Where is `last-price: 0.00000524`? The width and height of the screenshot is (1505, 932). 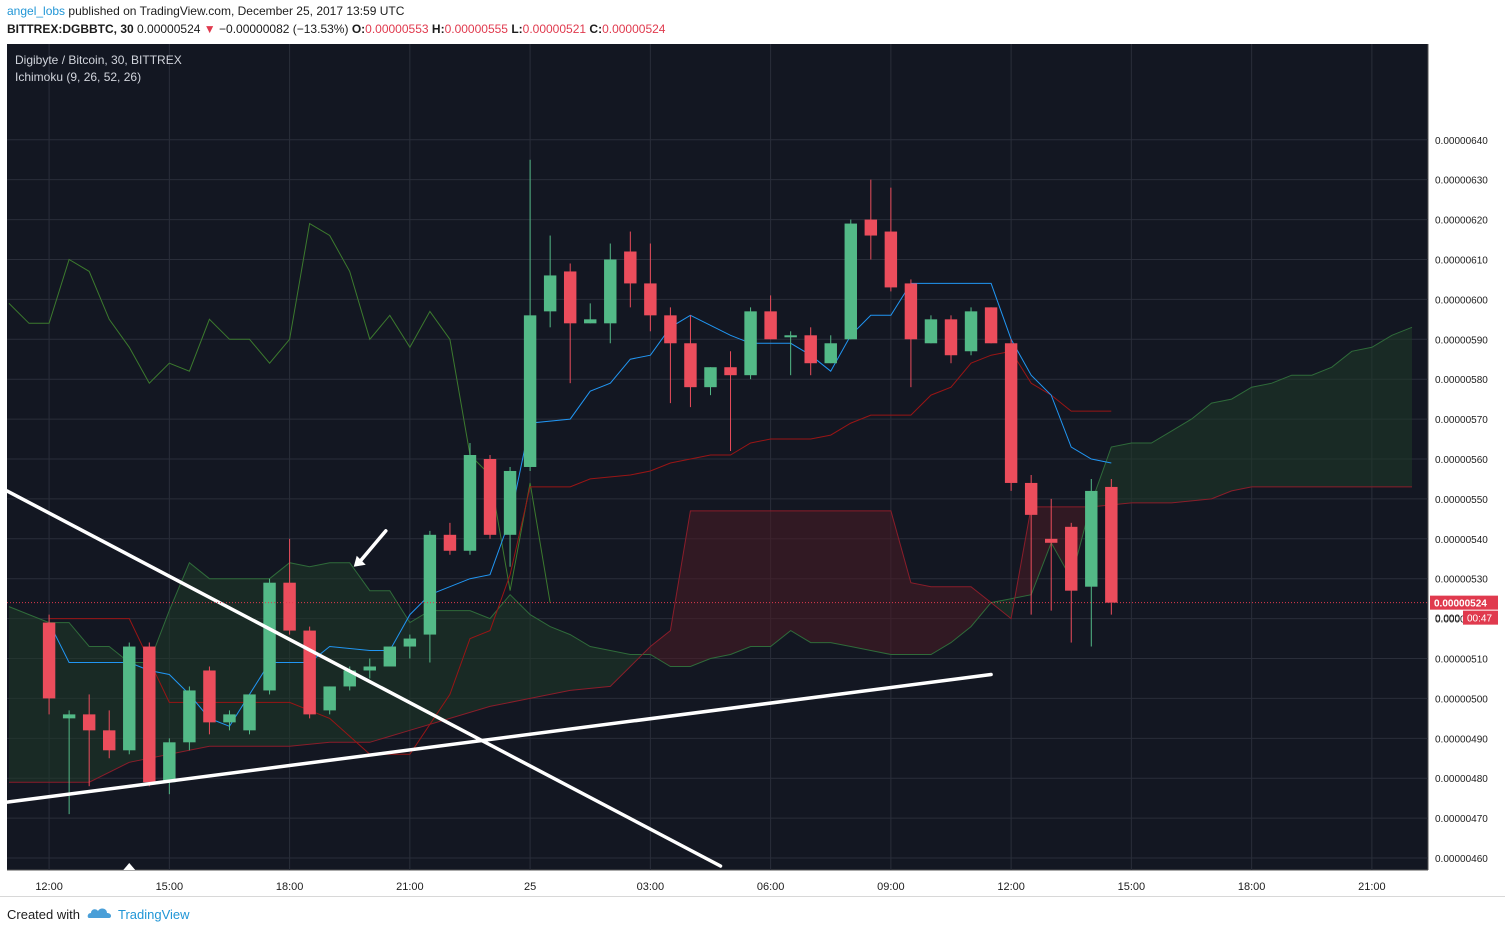 last-price: 0.00000524 is located at coordinates (169, 29).